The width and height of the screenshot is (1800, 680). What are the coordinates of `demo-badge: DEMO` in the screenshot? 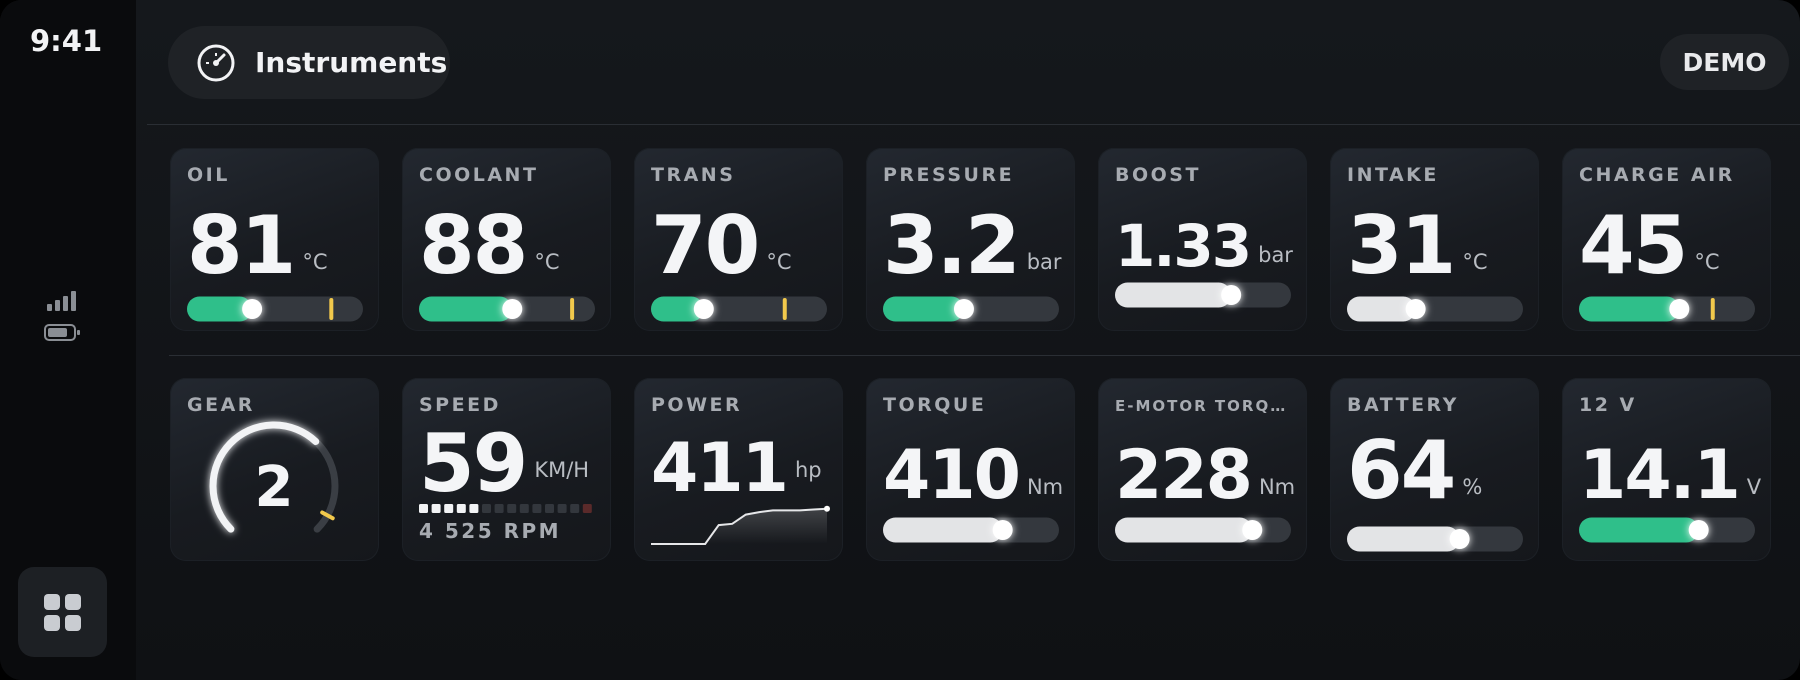 It's located at (1724, 62).